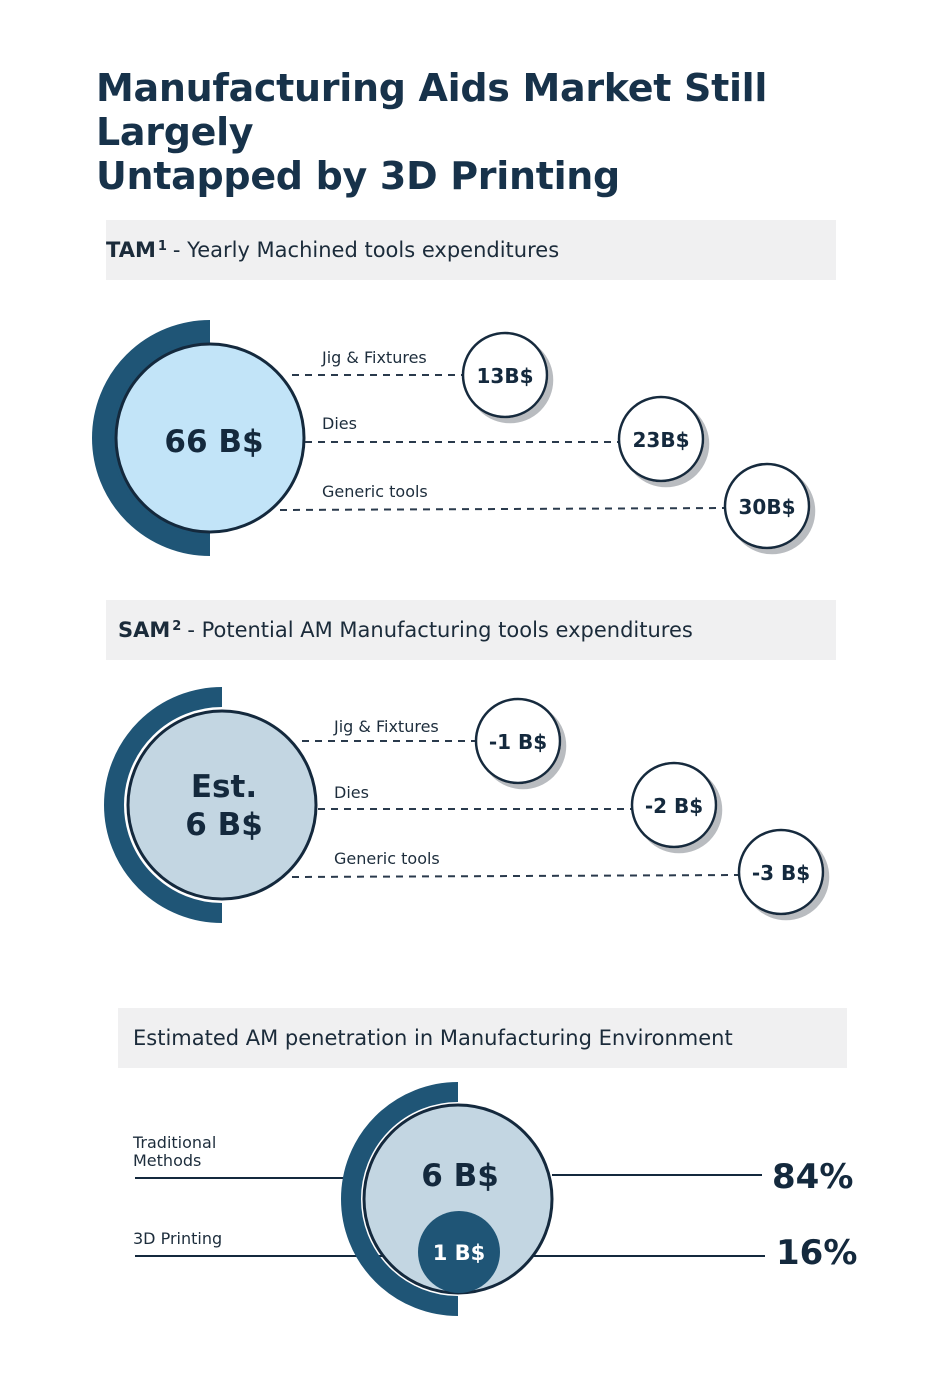 The height and width of the screenshot is (1399, 950). I want to click on tam-value-generic-tools: 30B$, so click(767, 507).